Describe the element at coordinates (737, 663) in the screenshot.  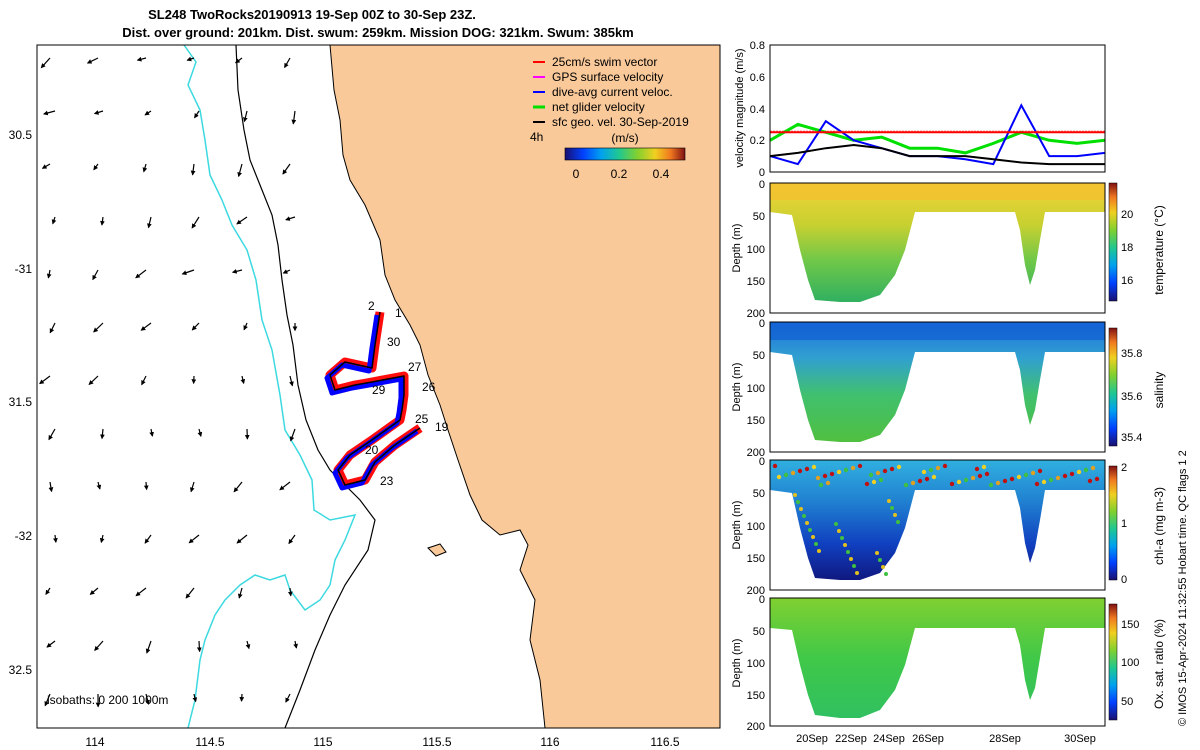
I see `oxygen-ylabel: Depth (m)` at that location.